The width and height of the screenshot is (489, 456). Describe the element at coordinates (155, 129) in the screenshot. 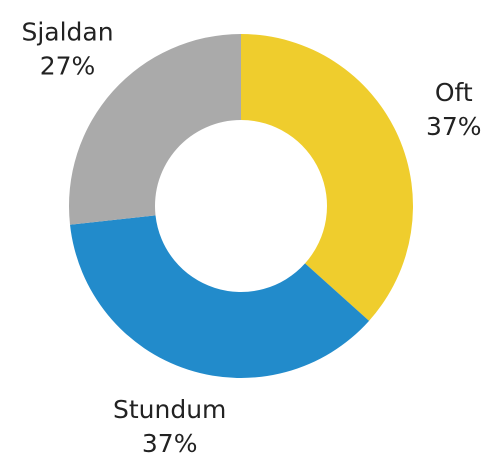

I see `donut-slice` at that location.